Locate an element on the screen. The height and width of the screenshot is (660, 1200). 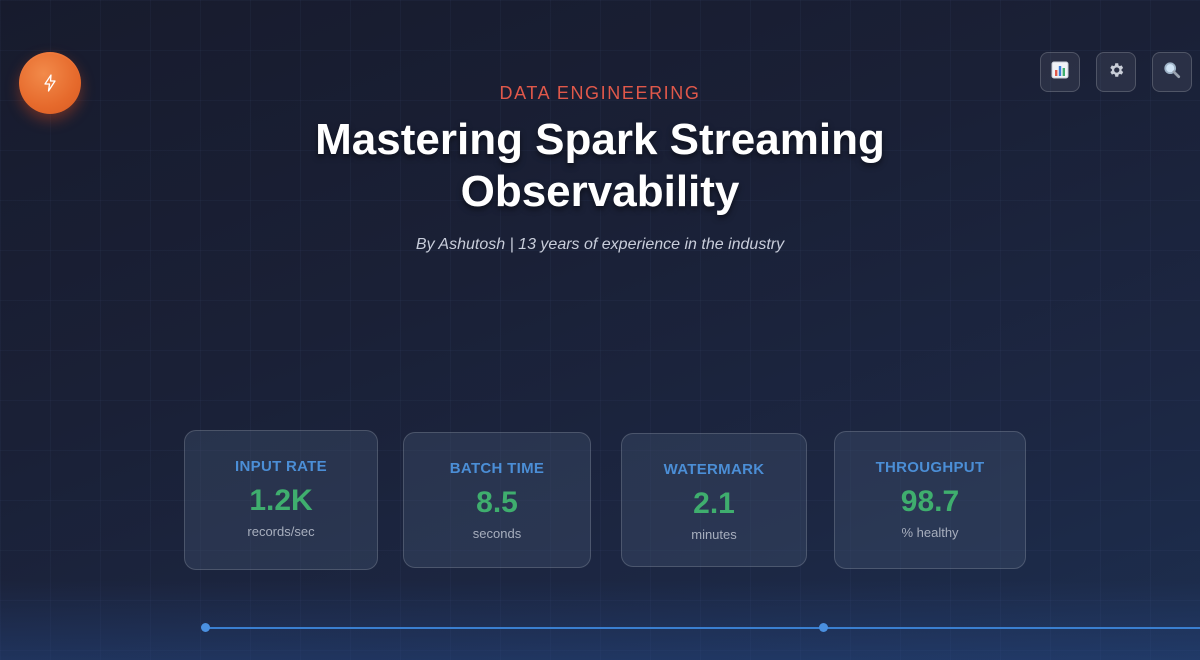
metric-value: 8.5 is located at coordinates (497, 502).